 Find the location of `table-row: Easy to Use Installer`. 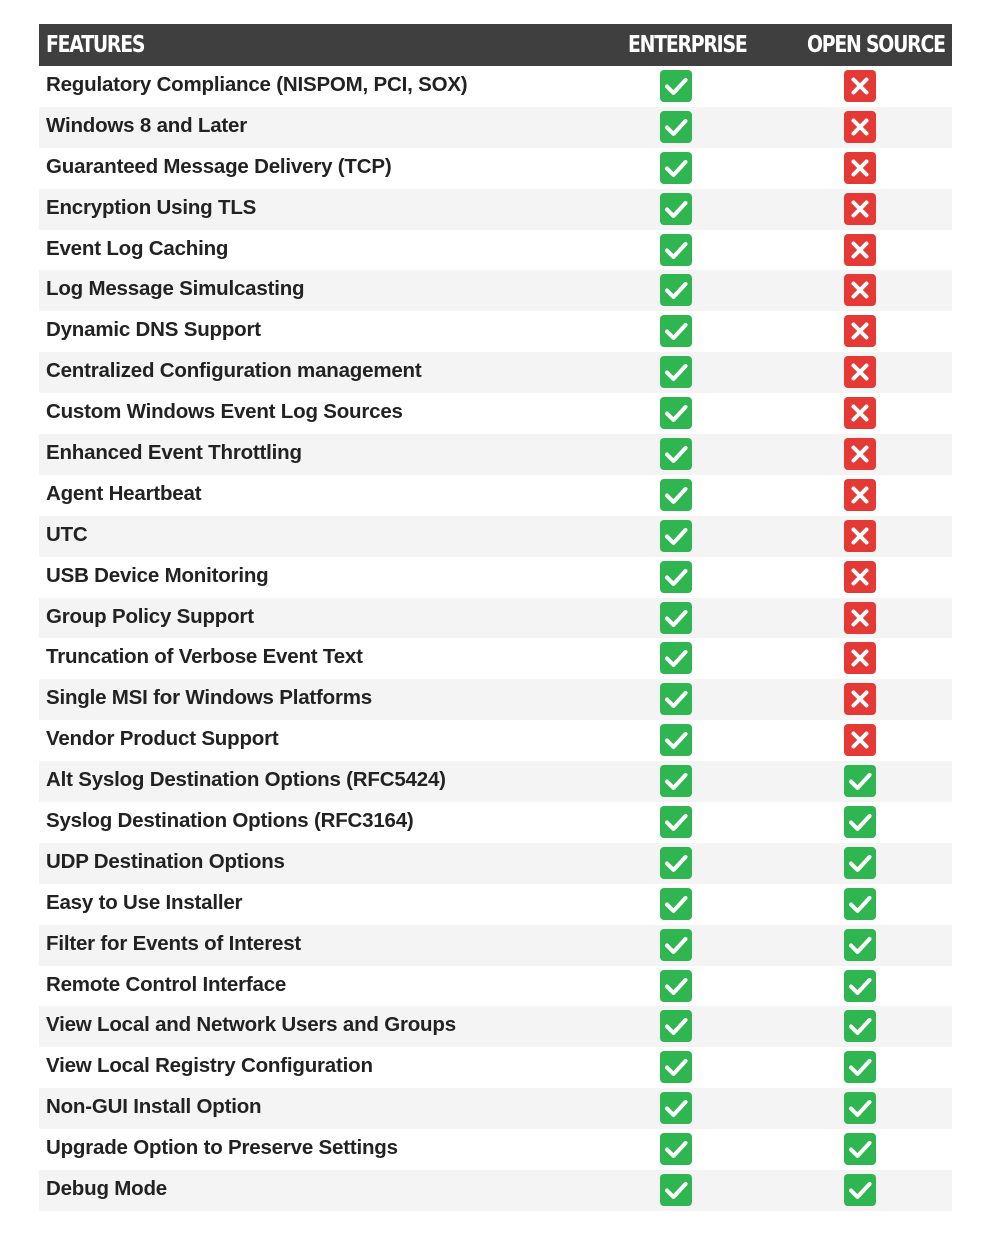

table-row: Easy to Use Installer is located at coordinates (495, 904).